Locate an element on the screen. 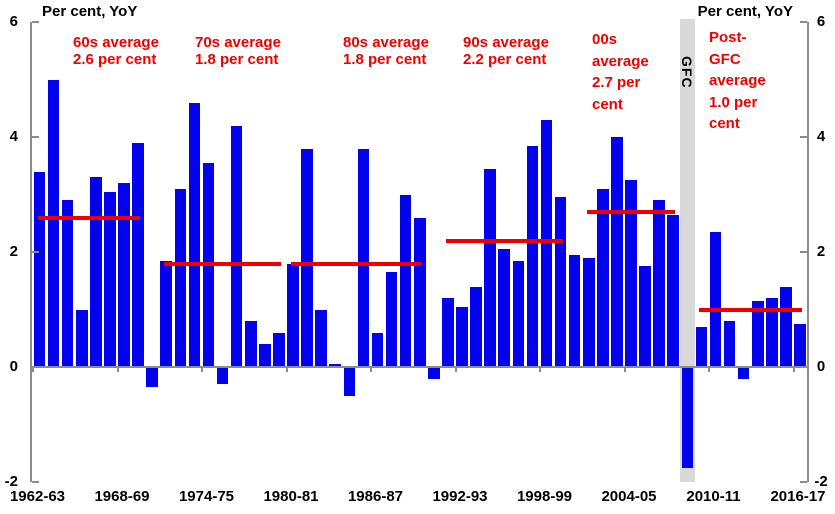 The height and width of the screenshot is (514, 835). y-axis-label-right: 4 is located at coordinates (821, 136).